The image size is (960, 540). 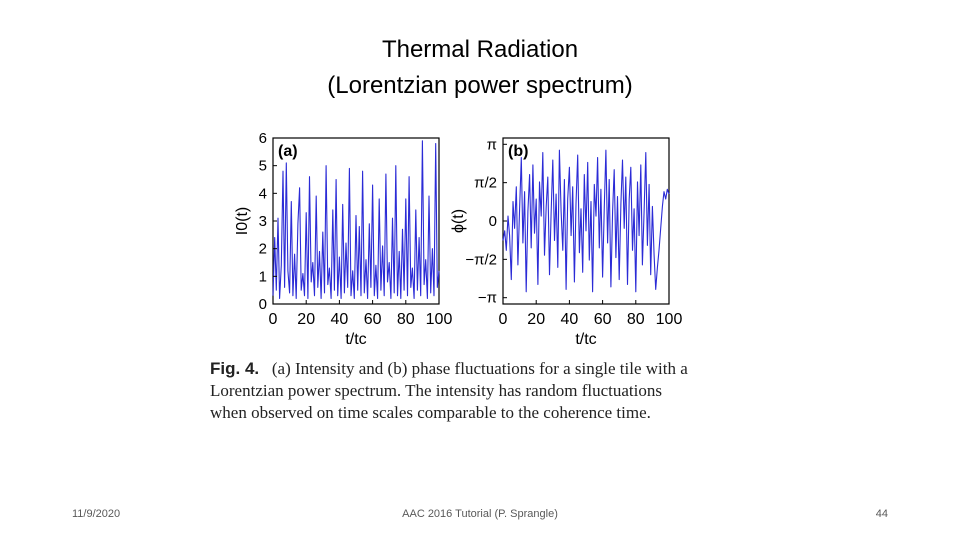 I want to click on panel-a: 0 20 40 60 80 100 0 1 2 3 4 5 6 (a) I0(t) t/tc, so click(x=343, y=239).